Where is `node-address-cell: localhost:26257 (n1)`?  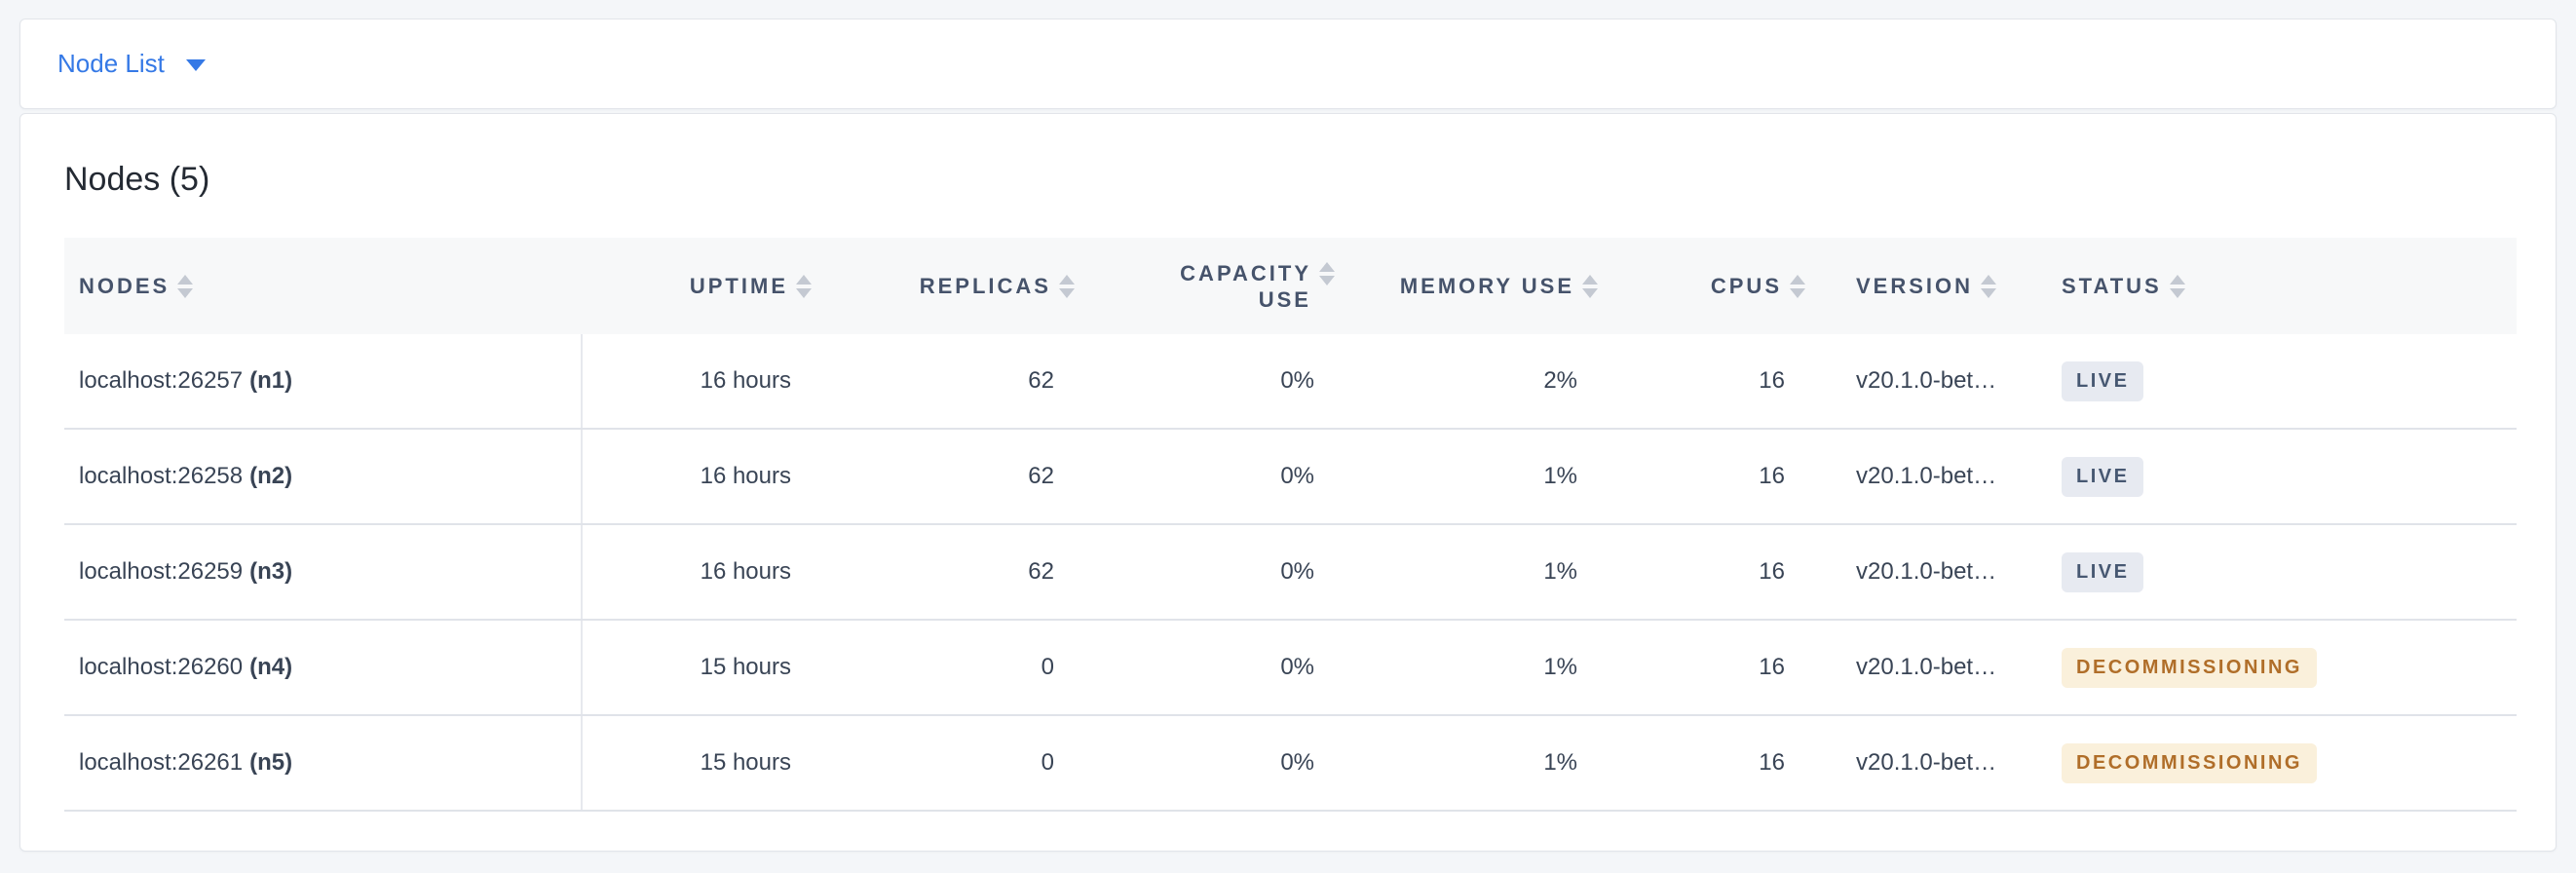 node-address-cell: localhost:26257 (n1) is located at coordinates (323, 381).